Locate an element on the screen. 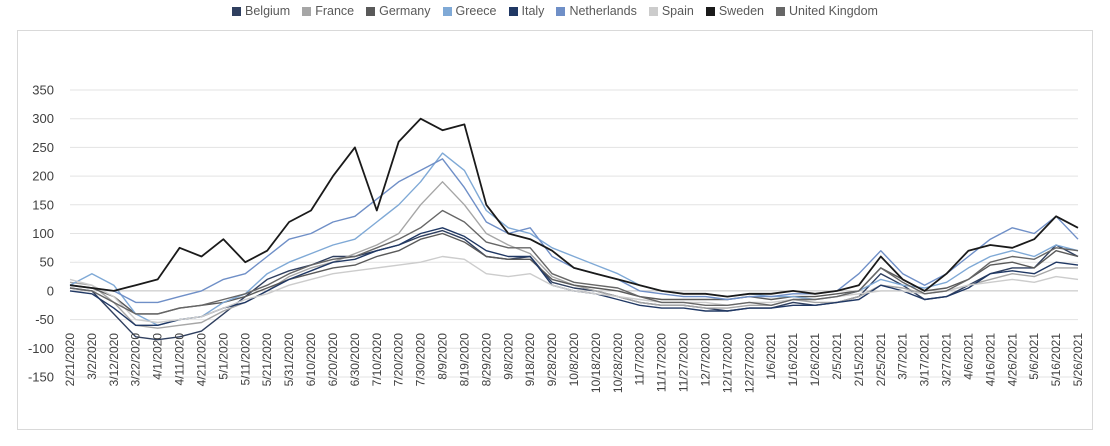 This screenshot has width=1110, height=446. x-tick-label: 3/17/2021 is located at coordinates (925, 360).